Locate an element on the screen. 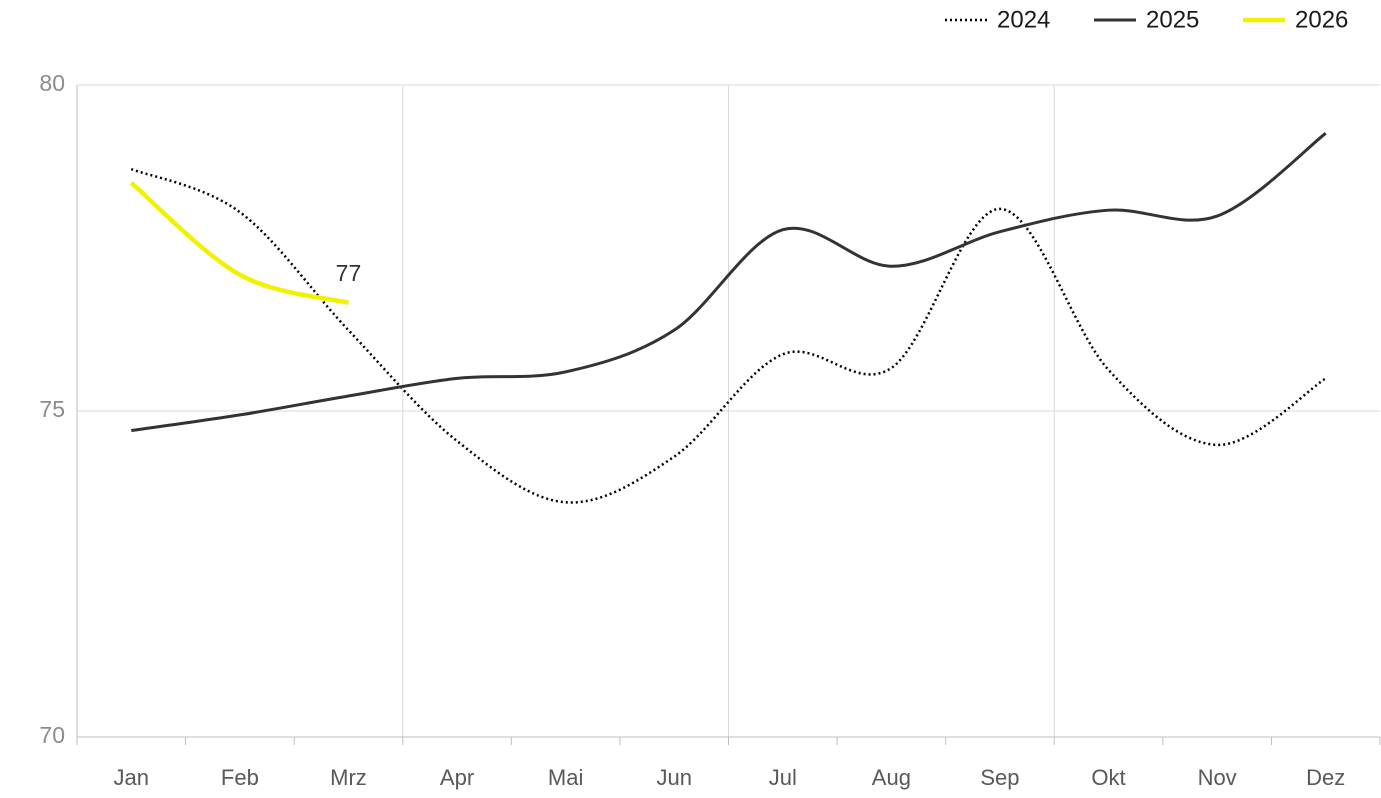 Image resolution: width=1381 pixels, height=798 pixels. x-tick-label: Mai is located at coordinates (565, 777).